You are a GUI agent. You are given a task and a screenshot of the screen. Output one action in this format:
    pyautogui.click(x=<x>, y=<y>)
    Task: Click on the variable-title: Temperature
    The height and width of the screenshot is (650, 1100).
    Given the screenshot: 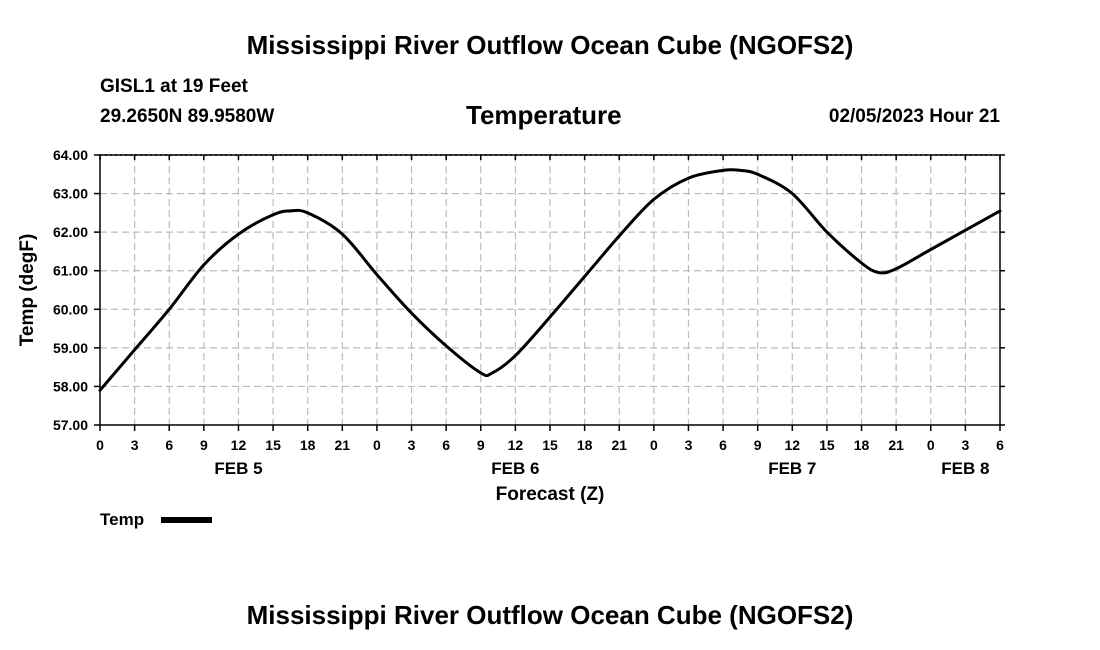 What is the action you would take?
    pyautogui.click(x=544, y=115)
    